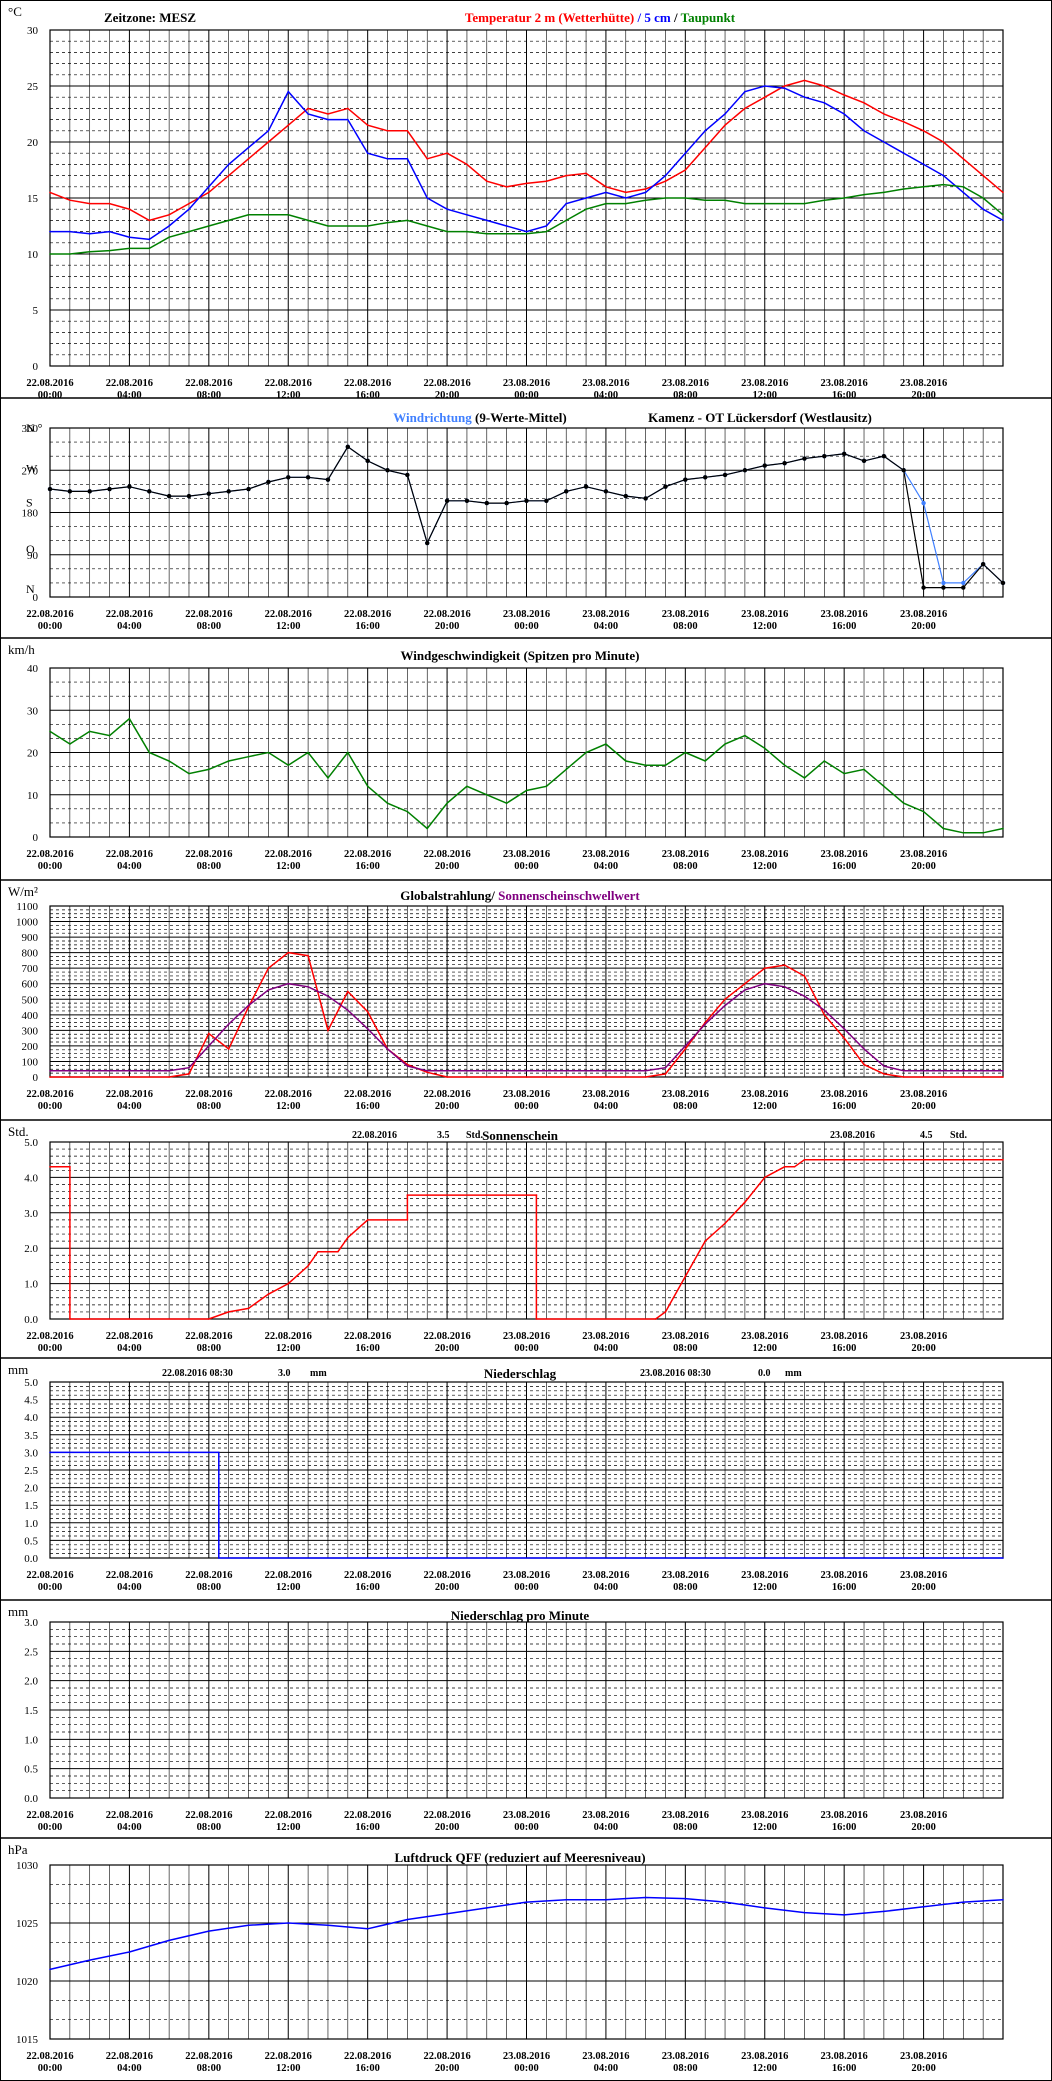 Image resolution: width=1052 pixels, height=2081 pixels. What do you see at coordinates (30, 1000) in the screenshot?
I see `y-tick-label: 500` at bounding box center [30, 1000].